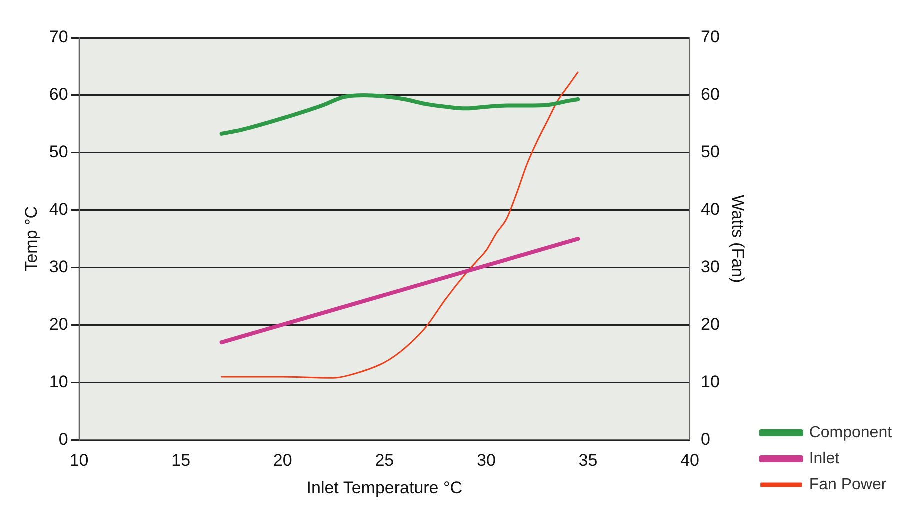 This screenshot has height=520, width=920. Describe the element at coordinates (384, 460) in the screenshot. I see `x-tick-label: 25` at that location.